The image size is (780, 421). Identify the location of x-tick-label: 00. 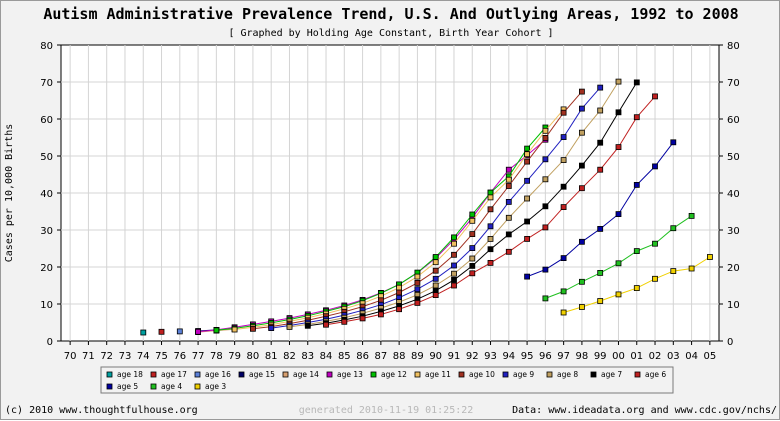
(618, 356).